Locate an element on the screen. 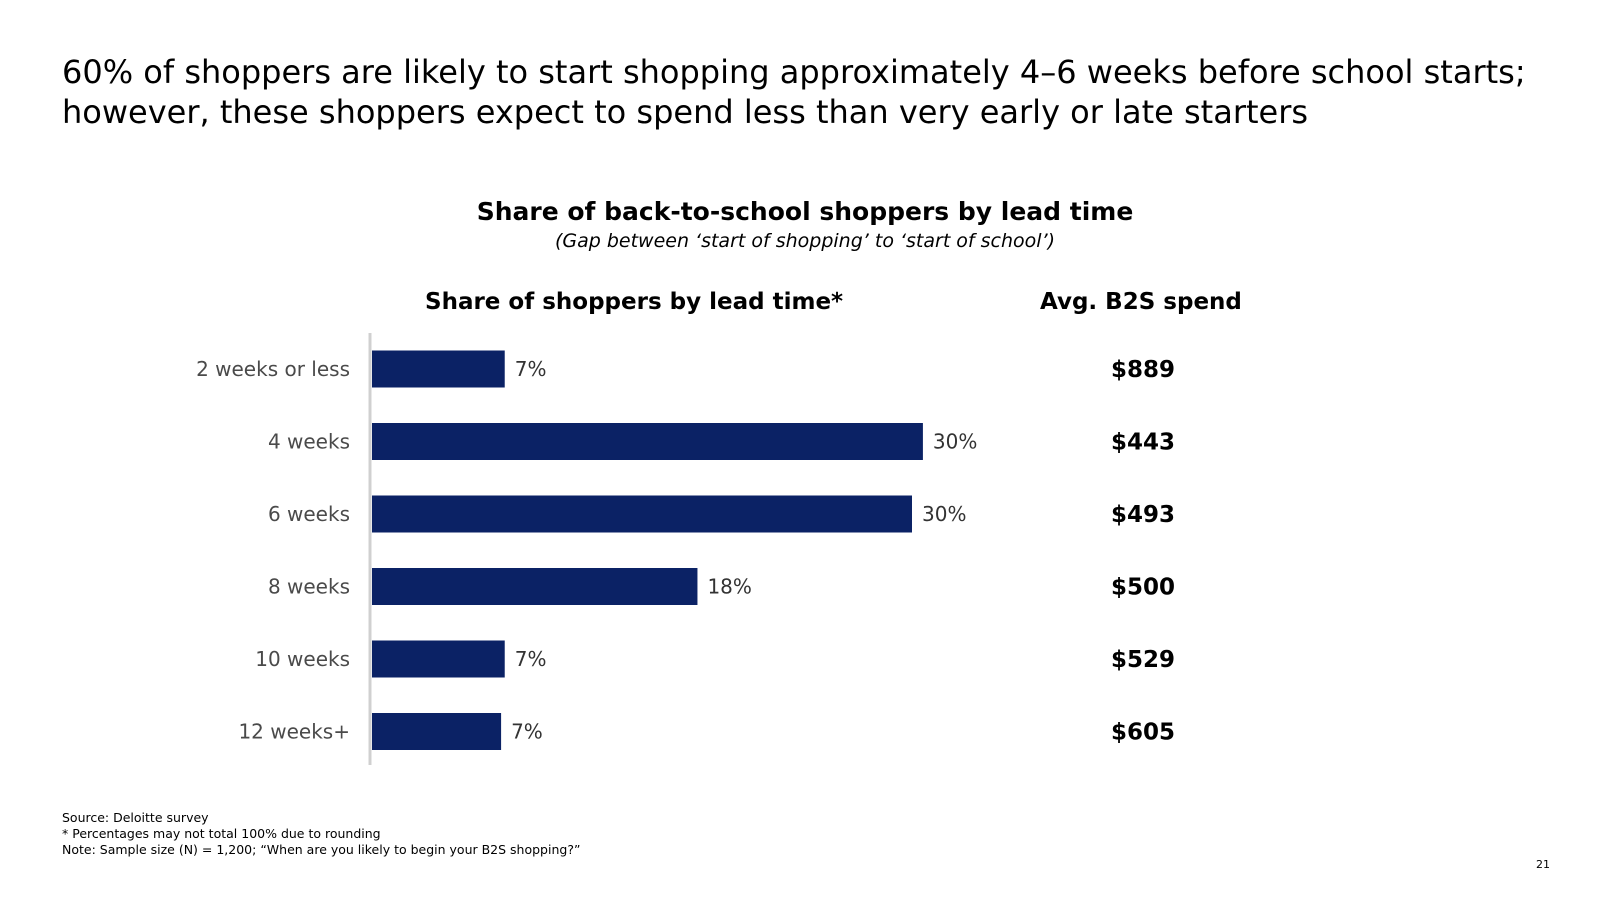  category-label: 12 weeks+ is located at coordinates (294, 732).